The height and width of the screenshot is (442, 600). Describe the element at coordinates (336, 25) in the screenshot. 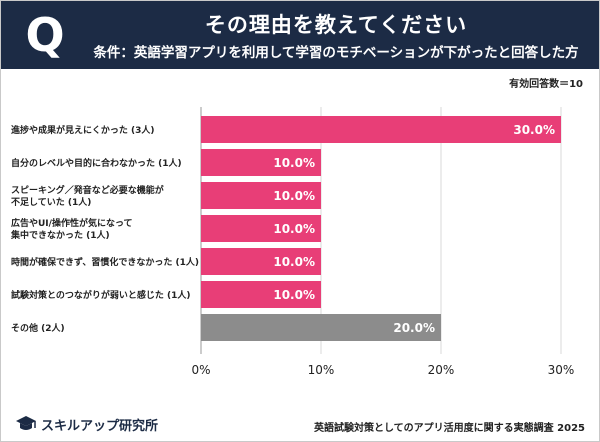

I see `page-title: その理由を教えてください` at that location.